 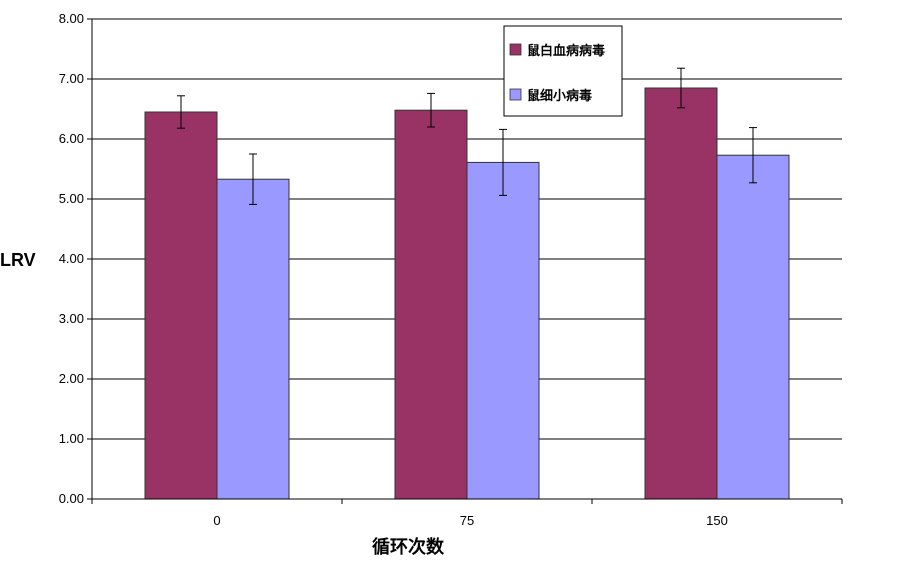 What do you see at coordinates (71, 78) in the screenshot?
I see `y-tick-label: 7.00` at bounding box center [71, 78].